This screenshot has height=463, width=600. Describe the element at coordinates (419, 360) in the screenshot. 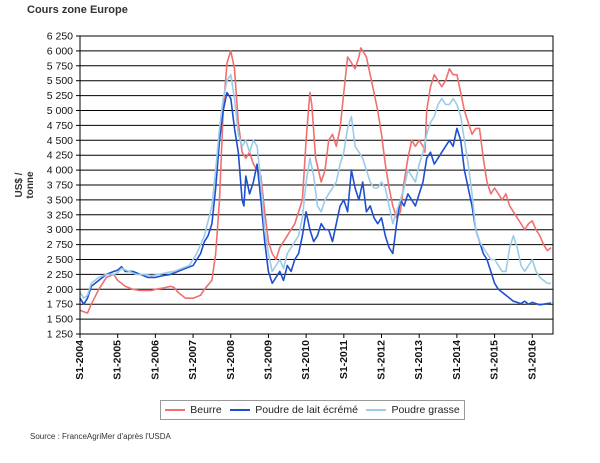

I see `x-tick-label: S1-2013` at that location.